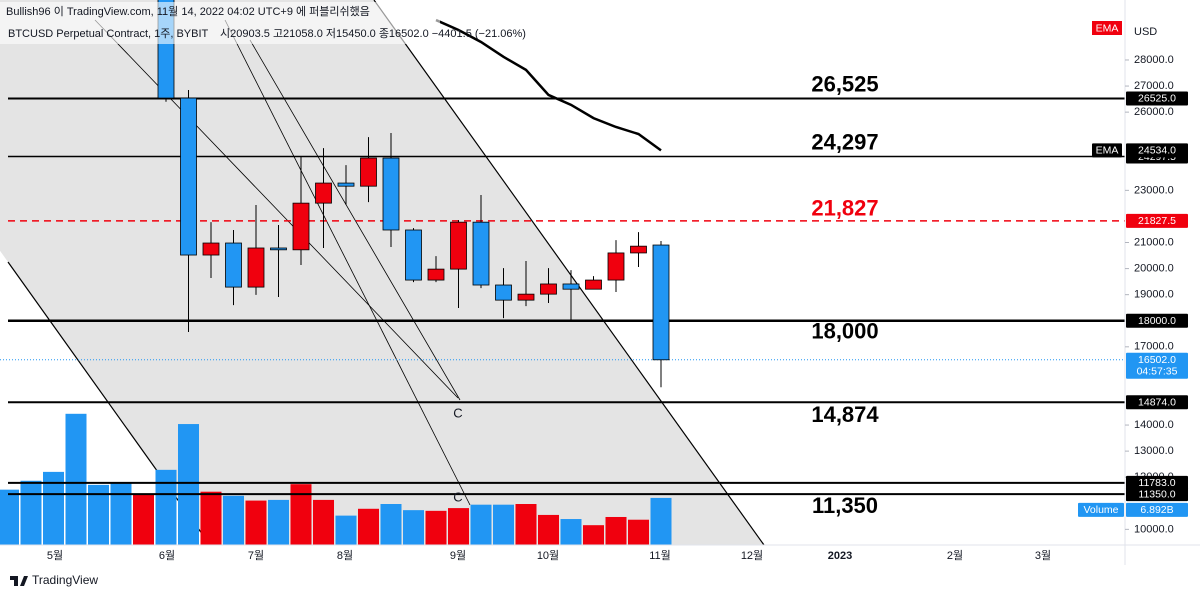 The height and width of the screenshot is (595, 1200). What do you see at coordinates (840, 556) in the screenshot?
I see `x-tick-label: 2023` at bounding box center [840, 556].